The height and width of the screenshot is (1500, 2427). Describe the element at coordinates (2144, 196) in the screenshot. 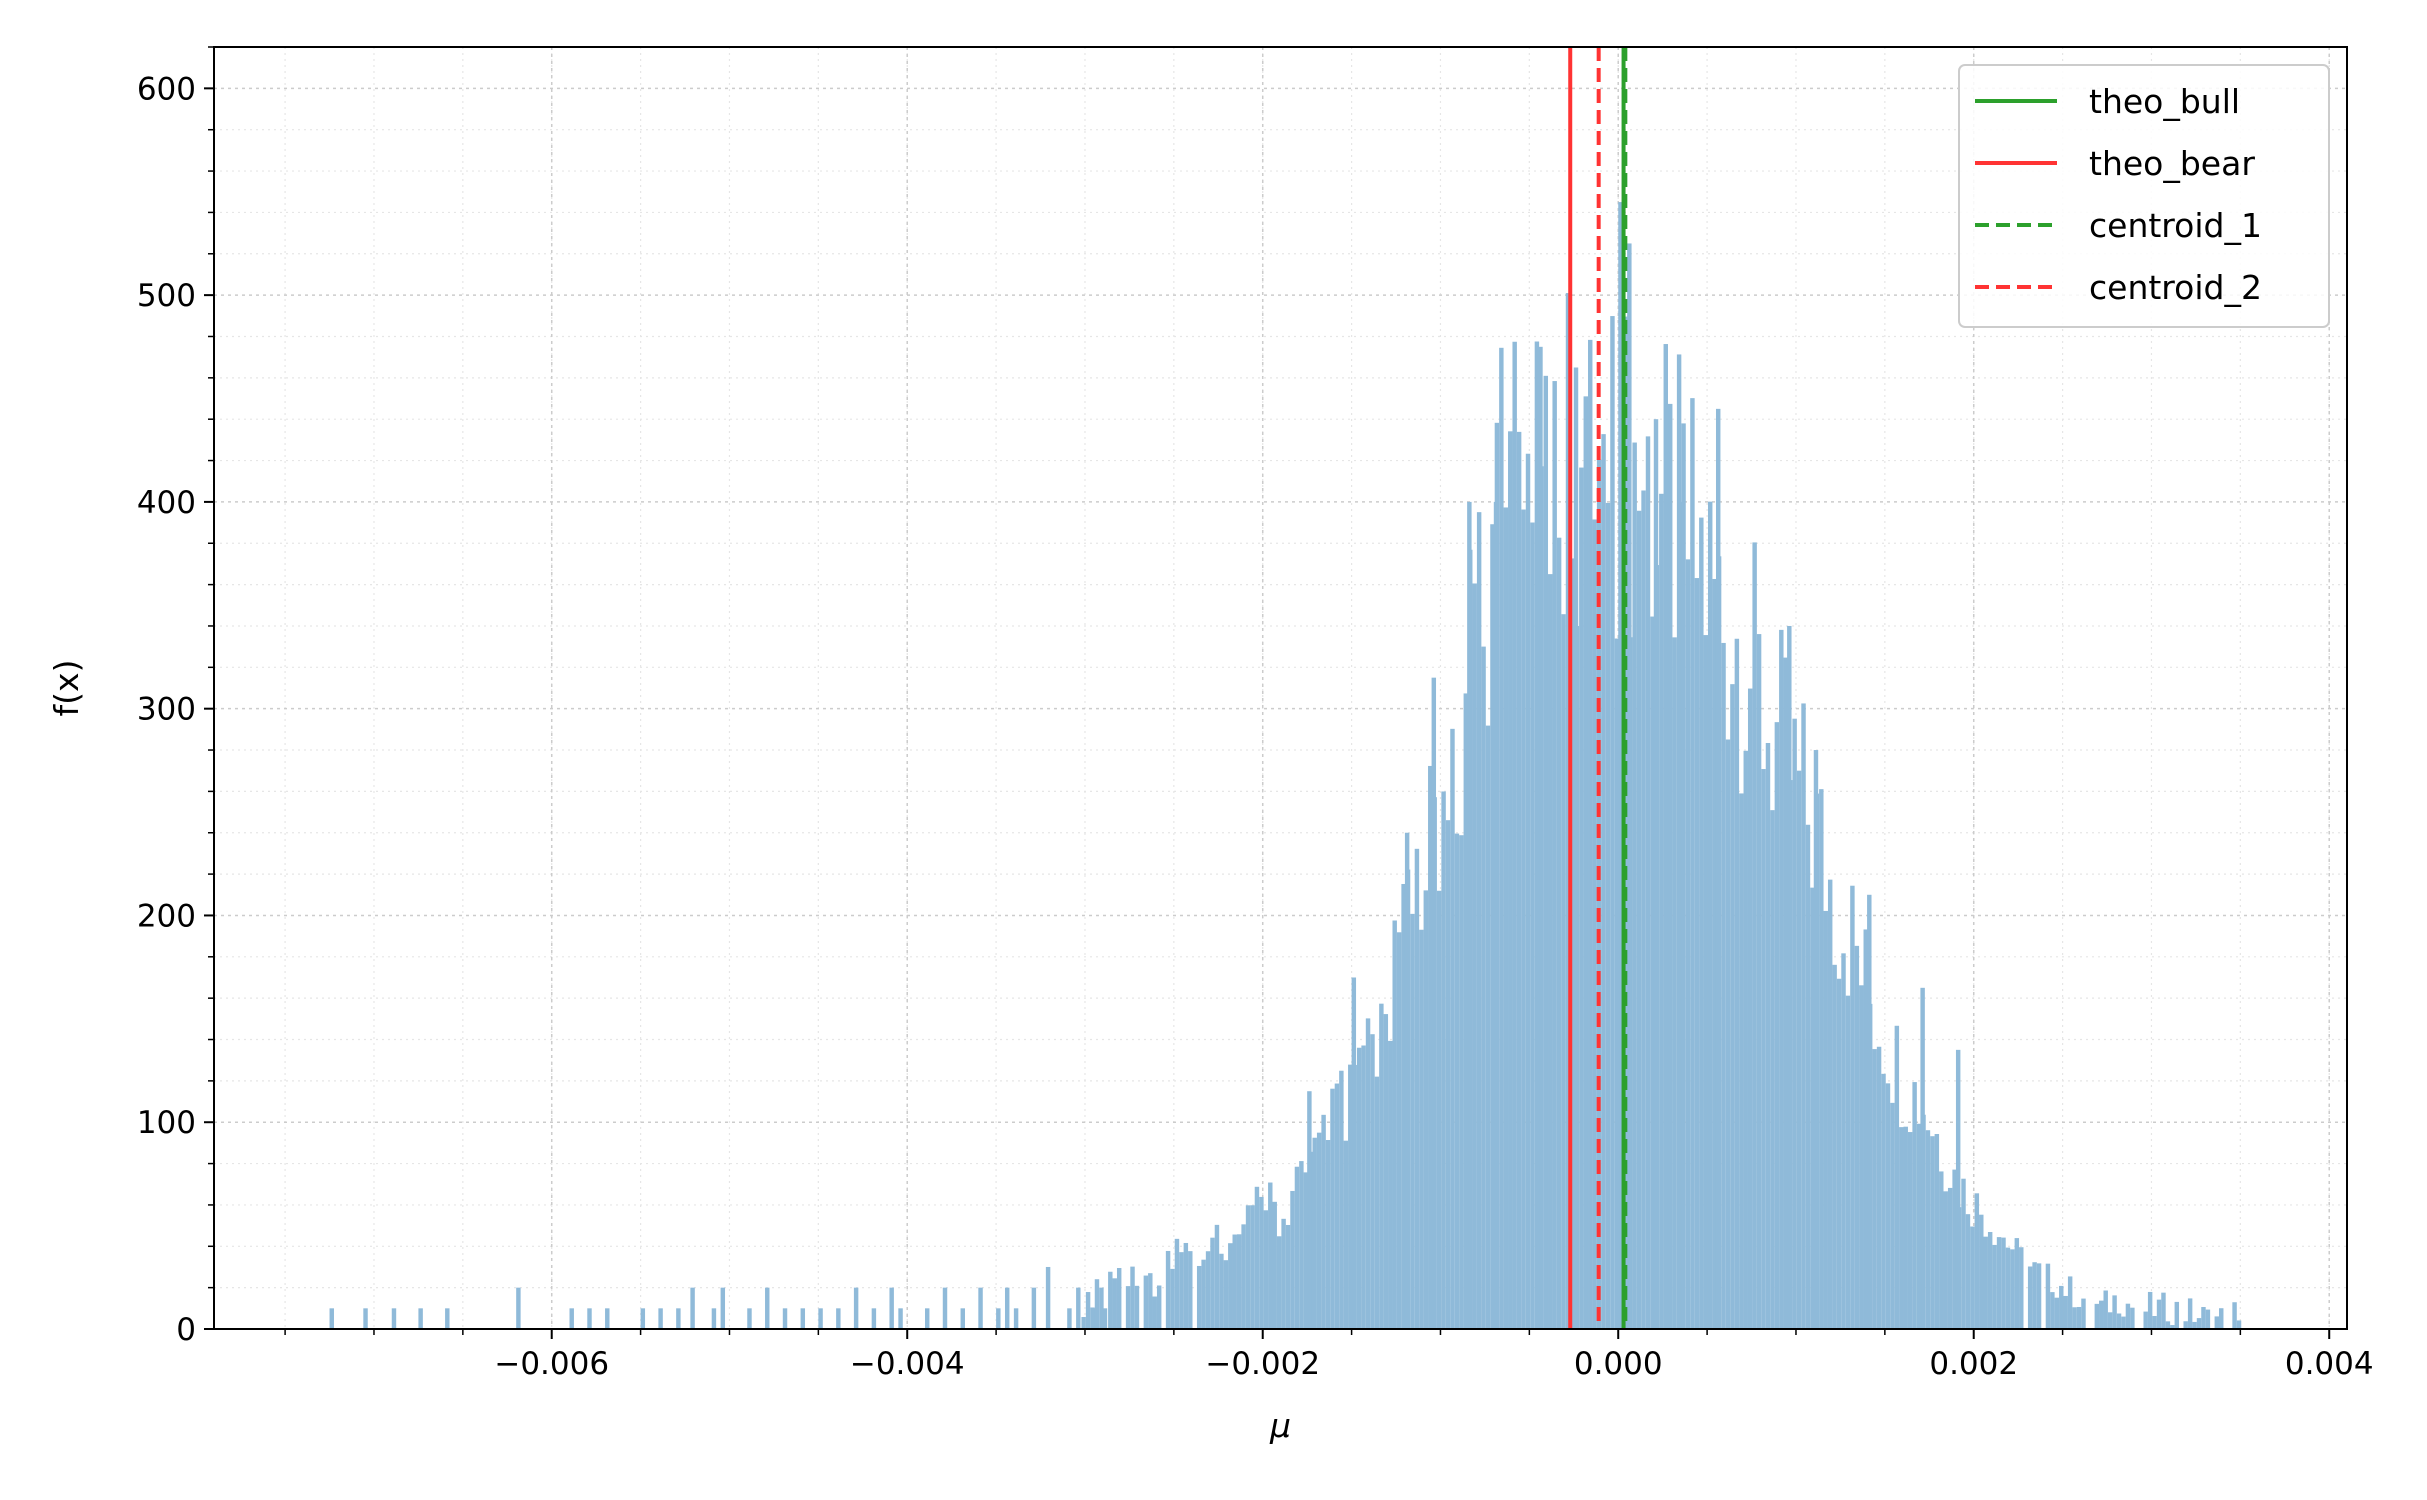

I see `legend-box` at that location.